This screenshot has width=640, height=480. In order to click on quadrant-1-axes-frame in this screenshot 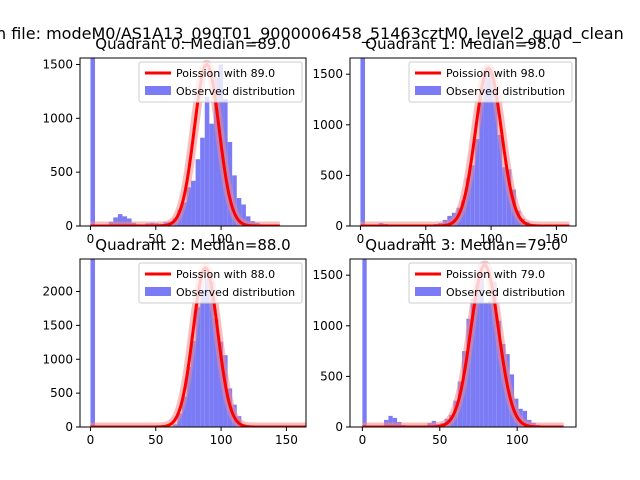, I will do `click(463, 142)`.